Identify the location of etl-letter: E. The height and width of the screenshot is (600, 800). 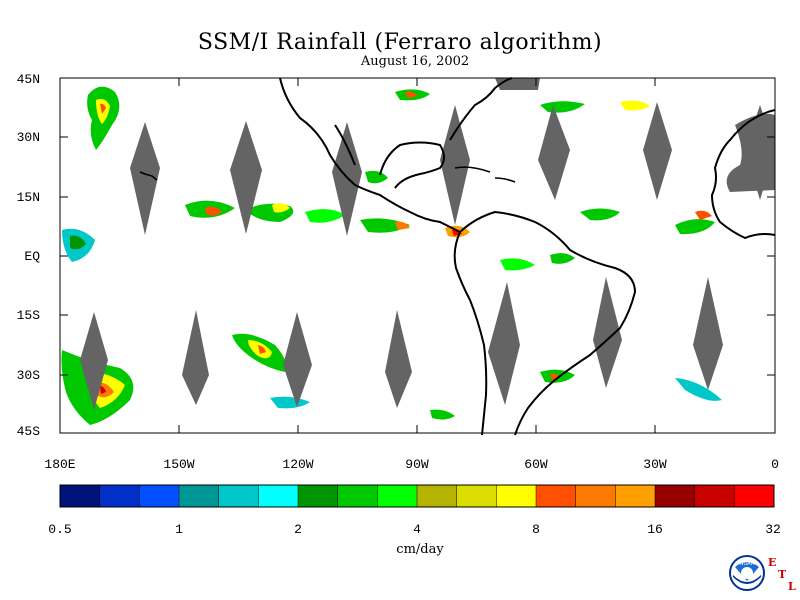
(772, 562).